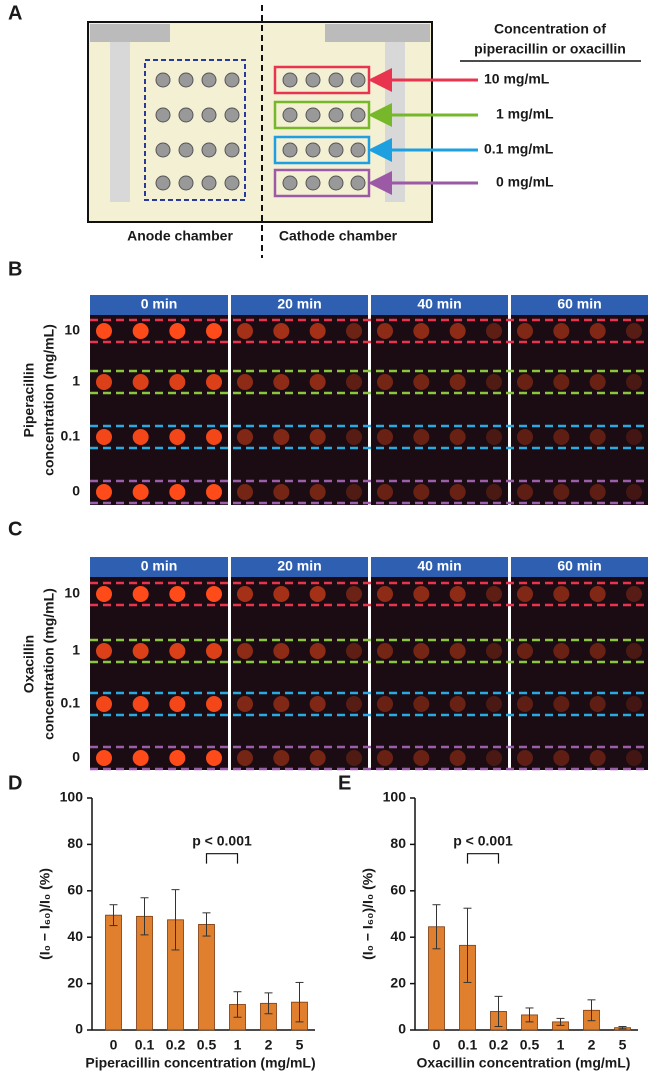 The width and height of the screenshot is (661, 1078). What do you see at coordinates (29, 400) in the screenshot?
I see `y-label: Piperacillin` at bounding box center [29, 400].